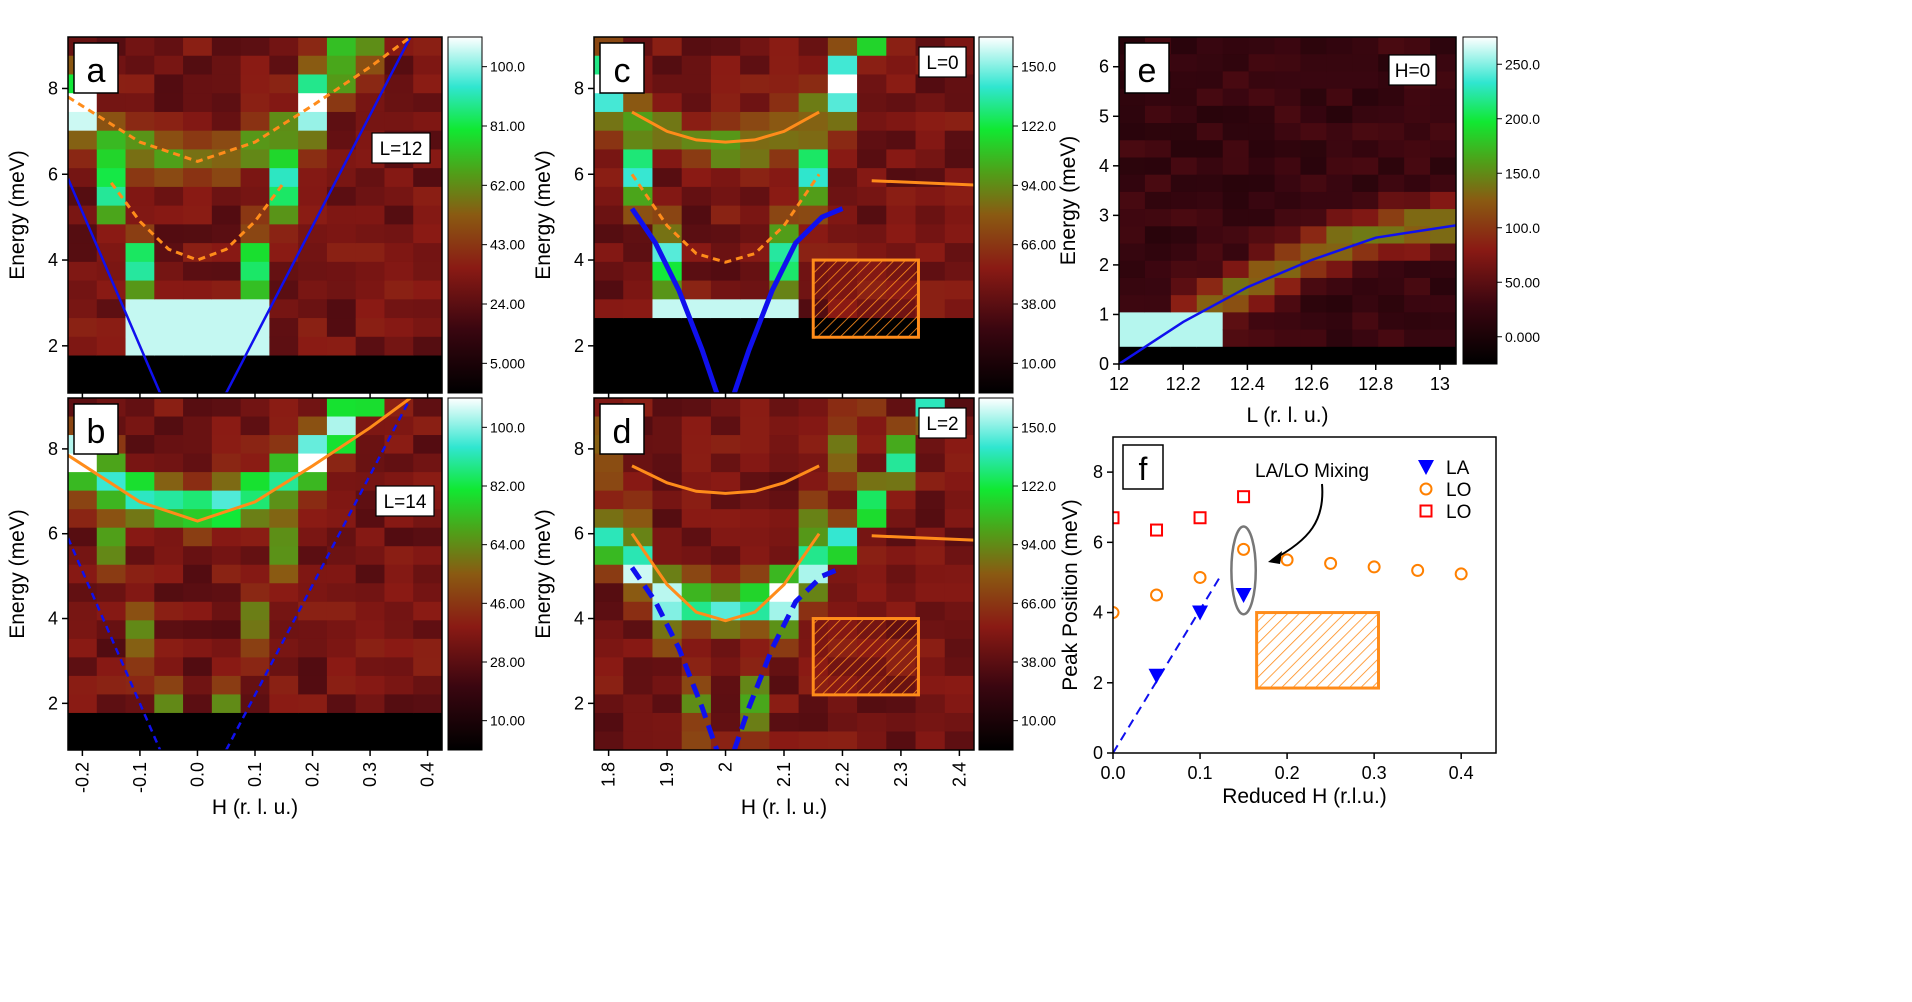 The image size is (1912, 1002). I want to click on x-tick-label: 2.2, so click(842, 774).